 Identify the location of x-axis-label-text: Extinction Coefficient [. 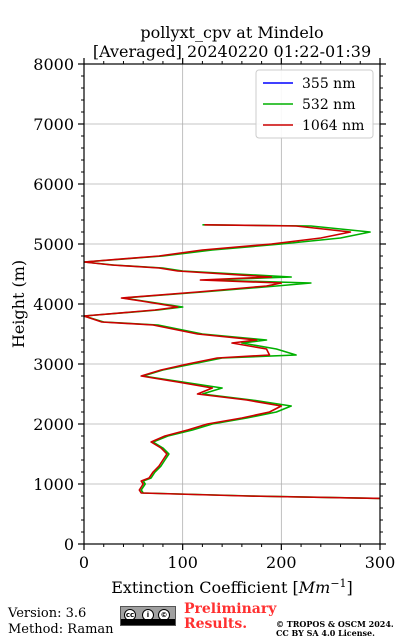
(205, 587).